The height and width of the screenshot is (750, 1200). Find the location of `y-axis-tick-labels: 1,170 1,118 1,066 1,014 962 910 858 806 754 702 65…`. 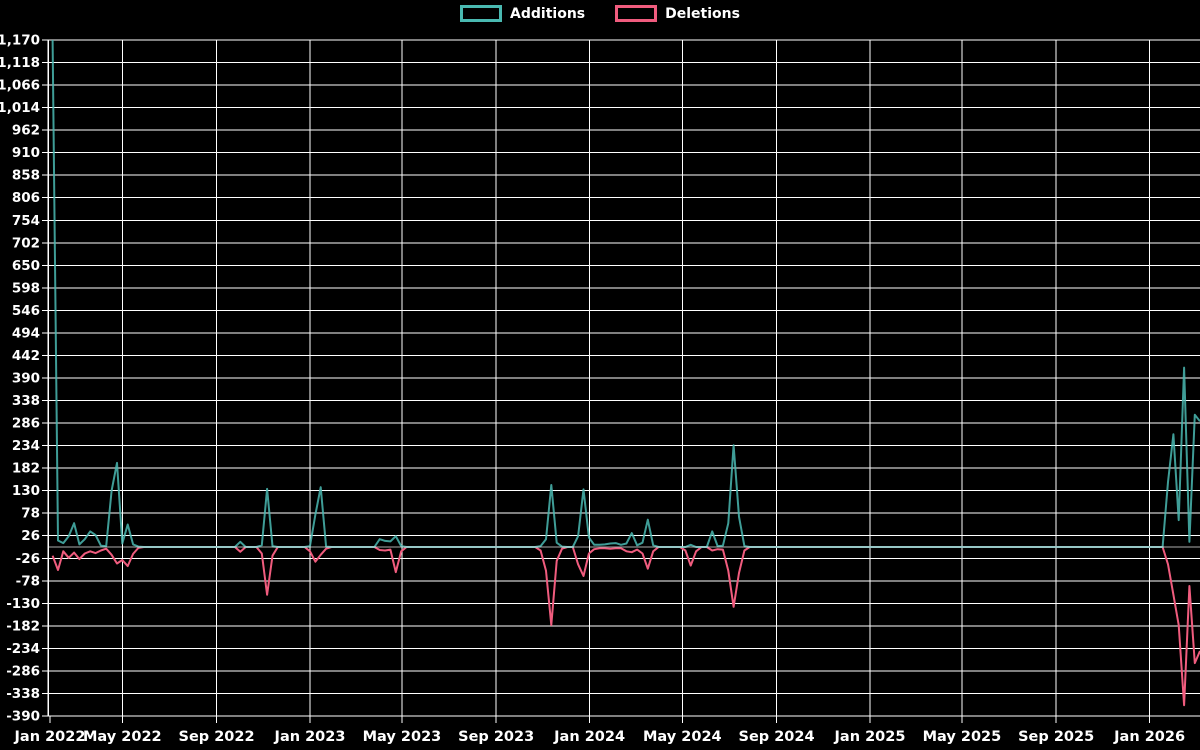

y-axis-tick-labels: 1,170 1,118 1,066 1,014 962 910 858 806 754 702 65… is located at coordinates (20, 379).